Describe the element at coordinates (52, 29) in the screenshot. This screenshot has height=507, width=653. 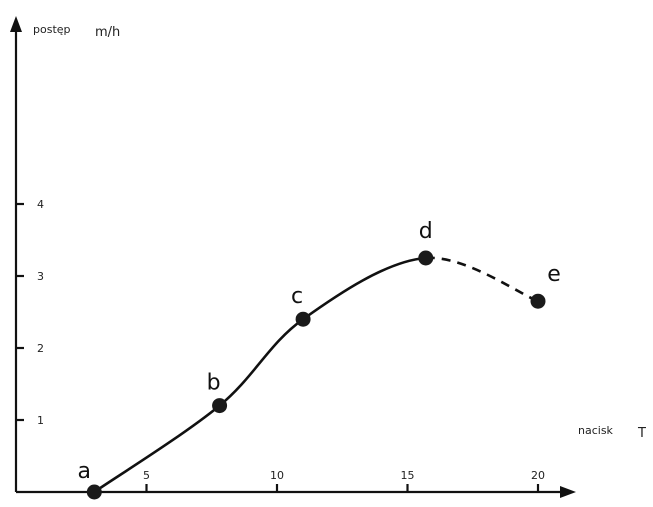
I see `y-axis-label: postęp` at that location.